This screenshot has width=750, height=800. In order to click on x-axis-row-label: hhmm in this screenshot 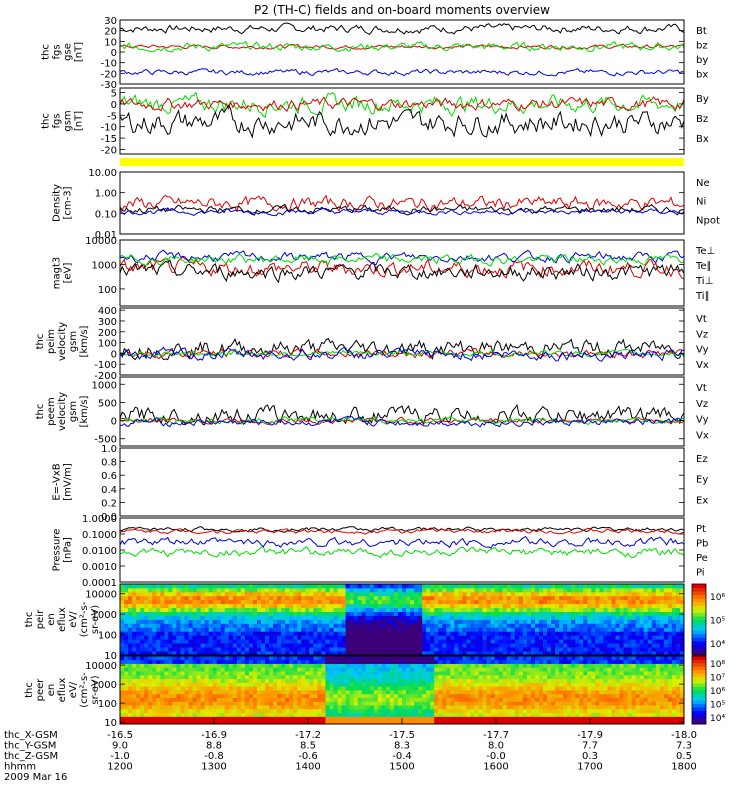, I will do `click(20, 767)`.